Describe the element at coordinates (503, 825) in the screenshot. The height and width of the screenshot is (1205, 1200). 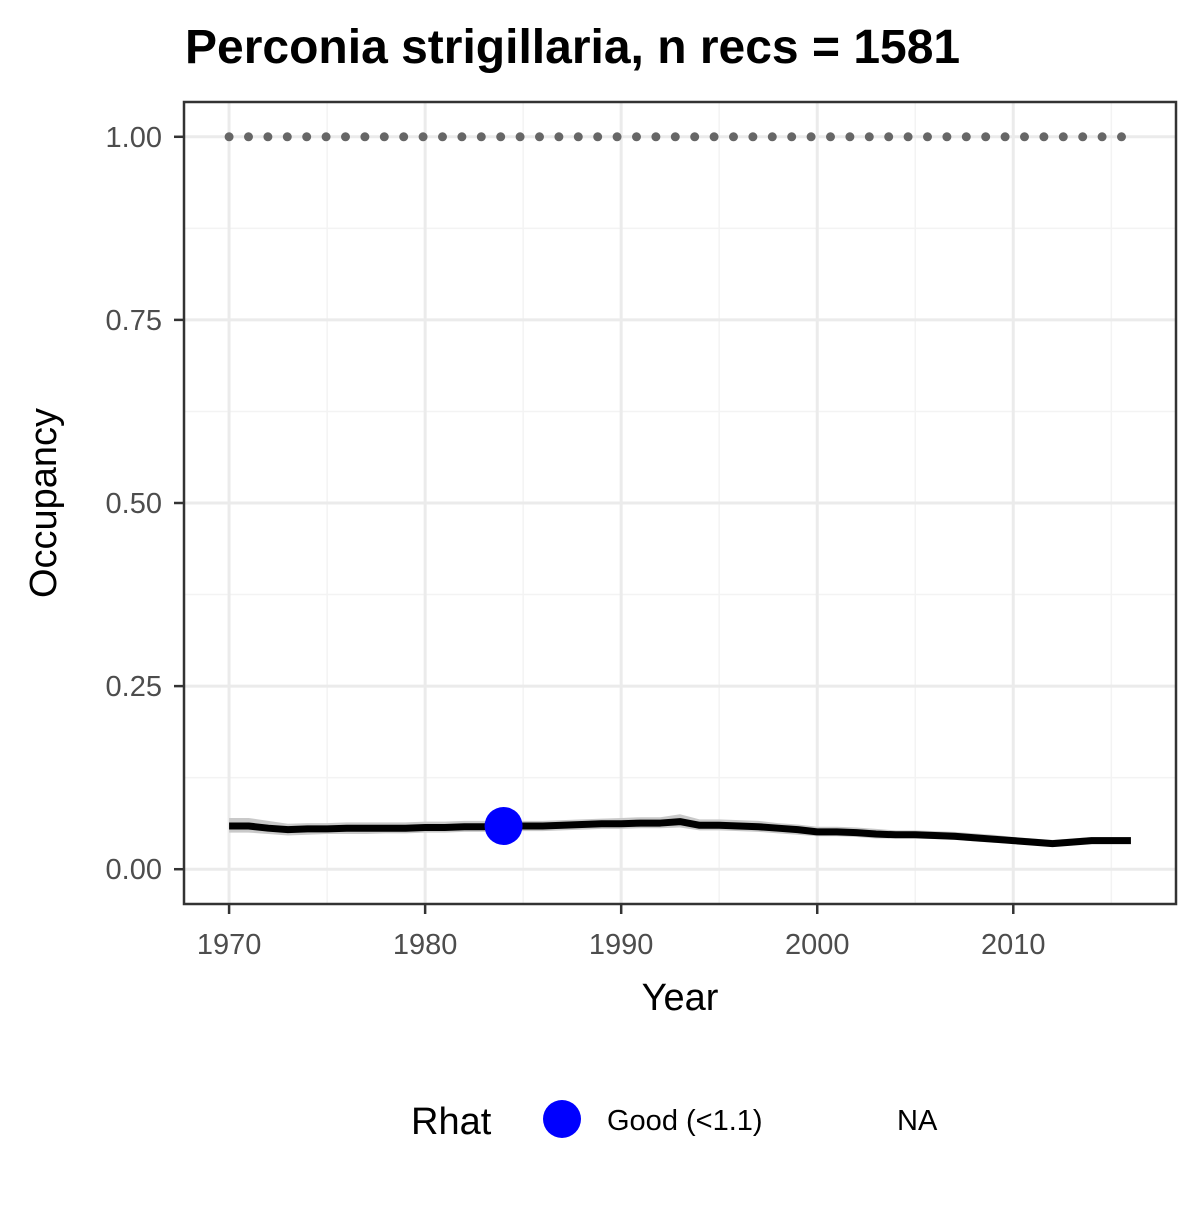
I see `rhat-point` at that location.